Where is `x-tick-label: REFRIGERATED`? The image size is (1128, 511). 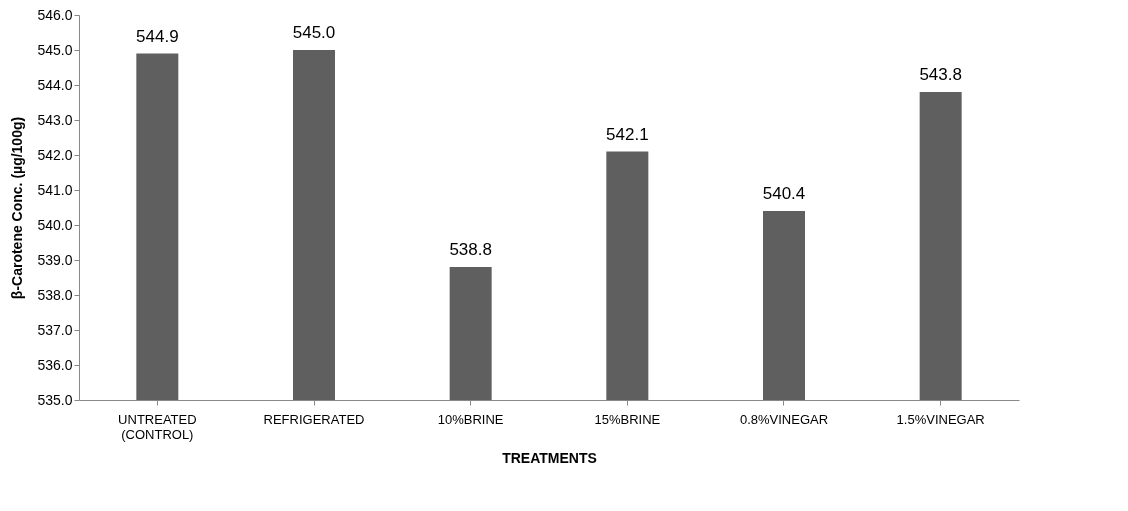 x-tick-label: REFRIGERATED is located at coordinates (314, 419).